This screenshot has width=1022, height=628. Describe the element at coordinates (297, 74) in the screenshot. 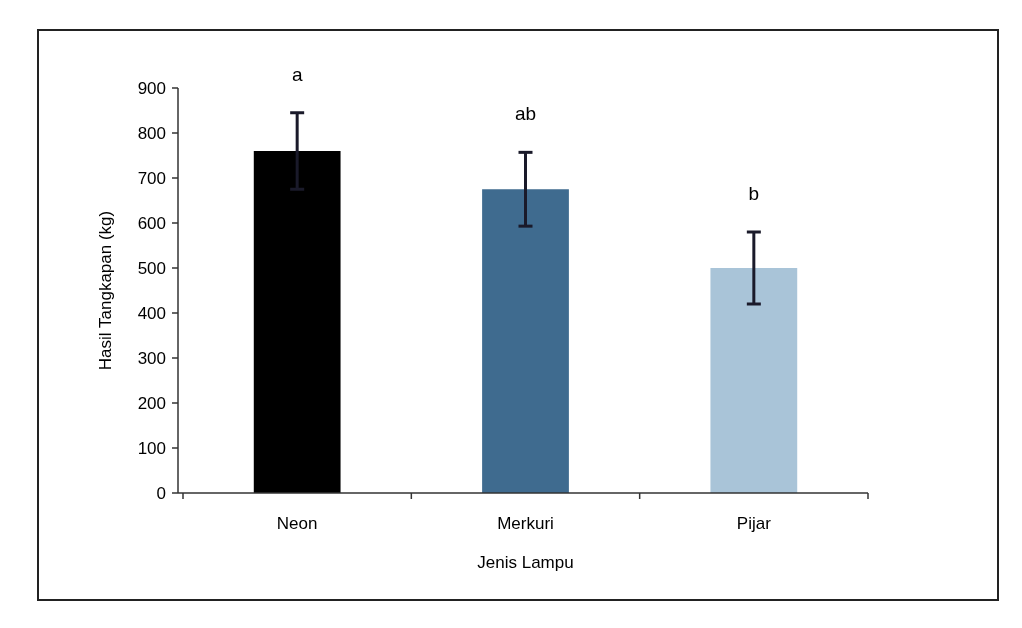

I see `text: a` at that location.